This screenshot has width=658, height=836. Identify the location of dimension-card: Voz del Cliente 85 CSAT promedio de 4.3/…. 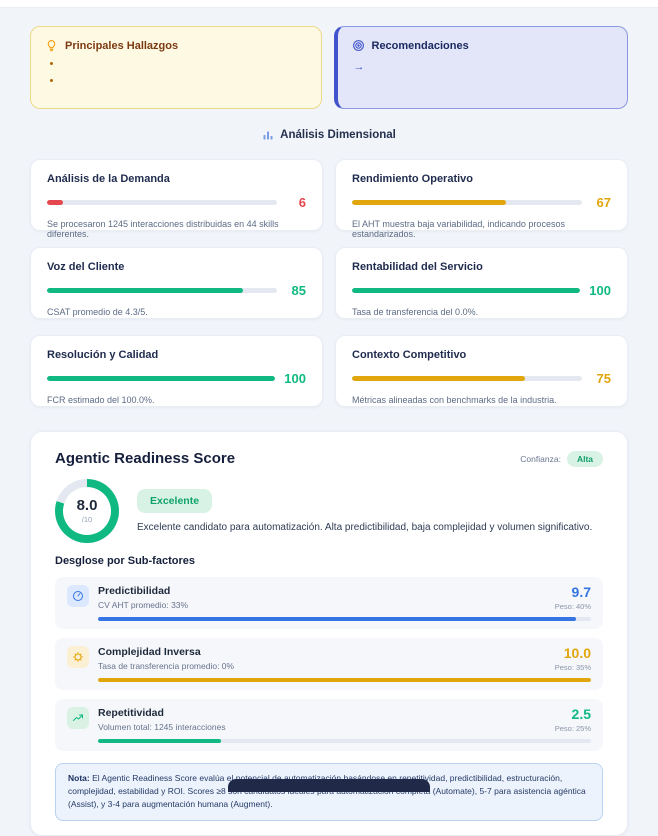
(176, 283).